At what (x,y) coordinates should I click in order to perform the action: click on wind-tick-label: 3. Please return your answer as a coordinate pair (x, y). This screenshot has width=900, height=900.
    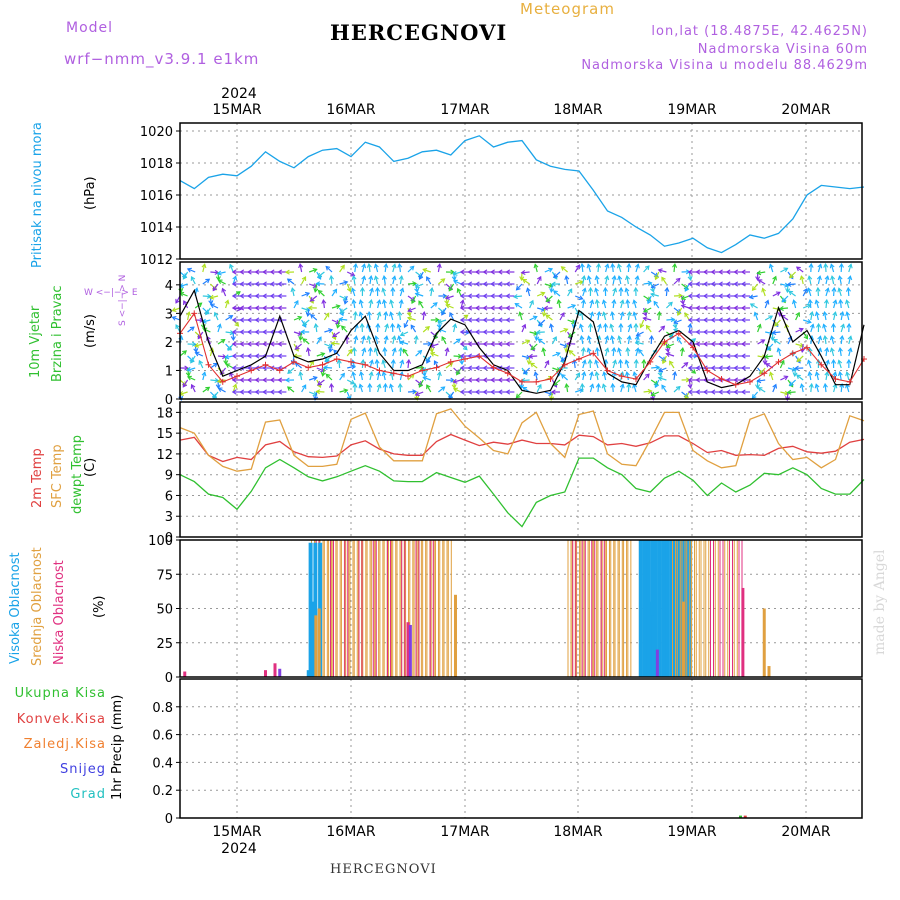
    Looking at the image, I should click on (169, 314).